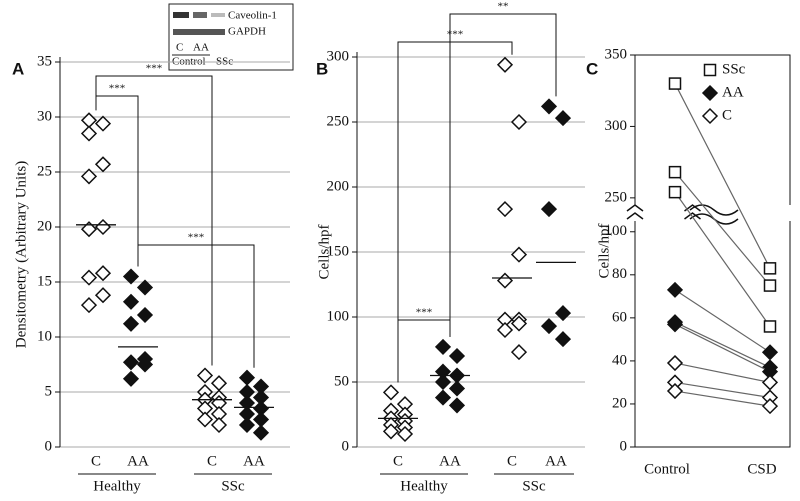  I want to click on inset-band-label: GAPDH, so click(247, 32).